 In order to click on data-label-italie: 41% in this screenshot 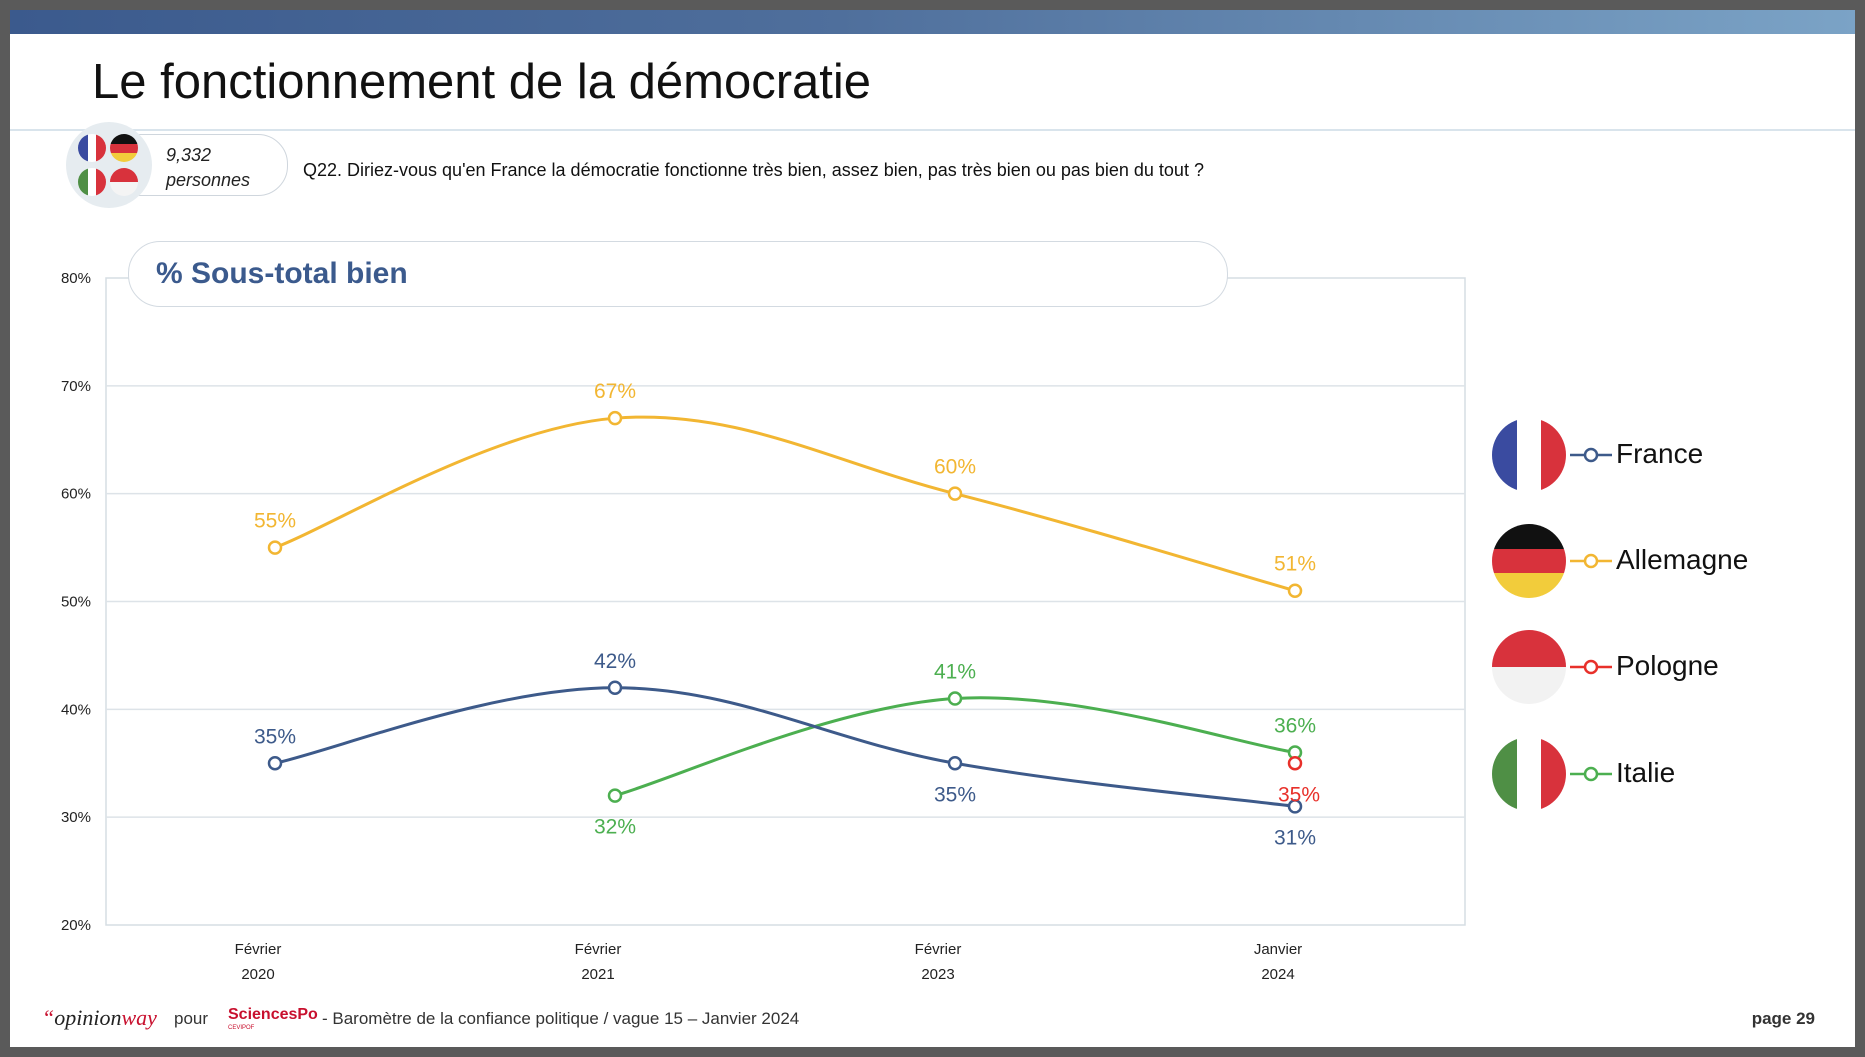, I will do `click(955, 672)`.